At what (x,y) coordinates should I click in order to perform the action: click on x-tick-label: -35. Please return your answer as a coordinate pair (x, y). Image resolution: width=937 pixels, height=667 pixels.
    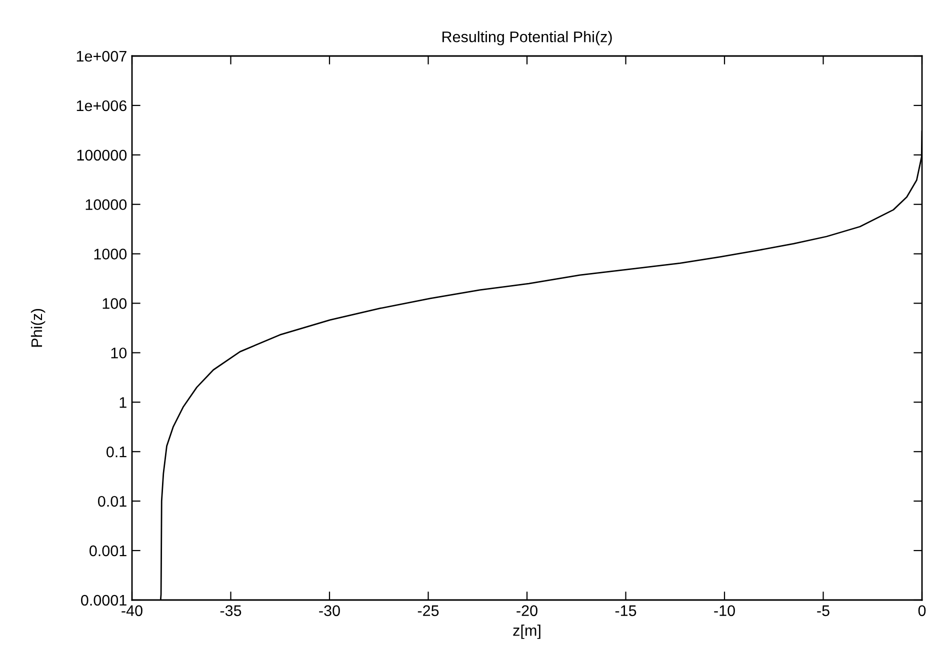
    Looking at the image, I should click on (231, 610).